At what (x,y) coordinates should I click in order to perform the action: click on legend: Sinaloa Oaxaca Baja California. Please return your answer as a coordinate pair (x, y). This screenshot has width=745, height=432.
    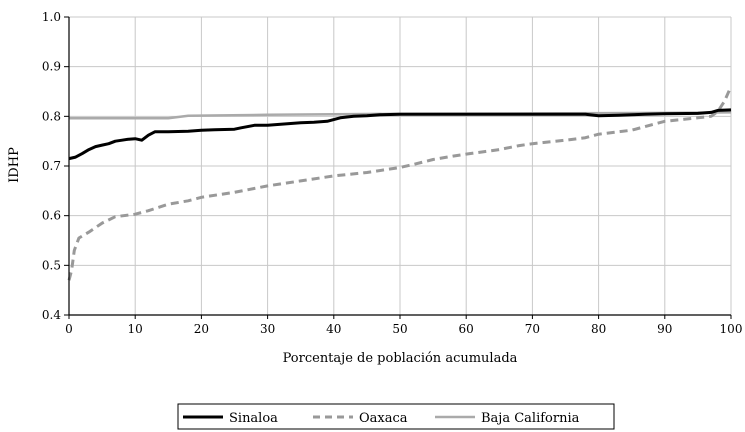
    Looking at the image, I should click on (396, 416).